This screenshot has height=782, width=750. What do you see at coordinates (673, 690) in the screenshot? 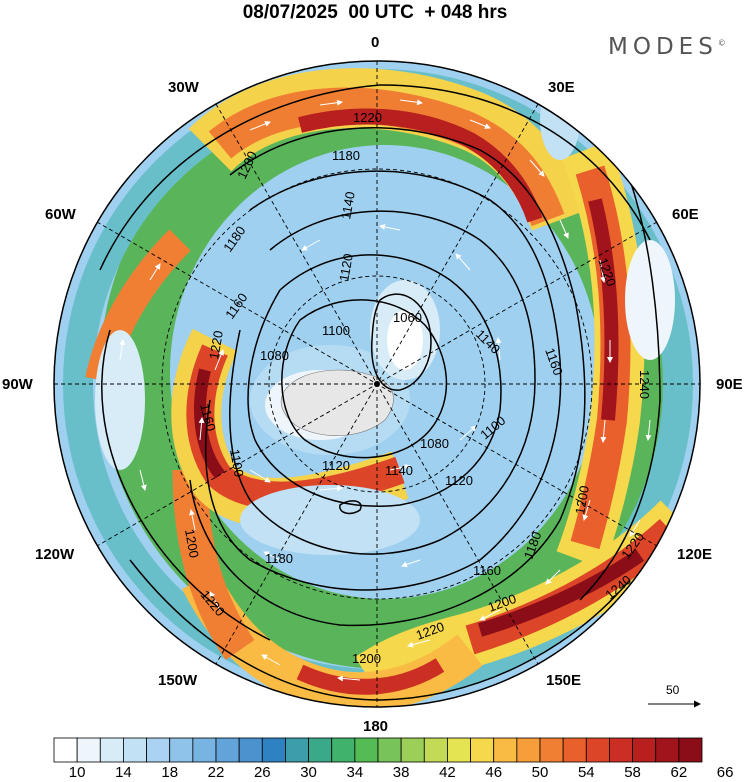
I see `reference-vector-label: 50` at bounding box center [673, 690].